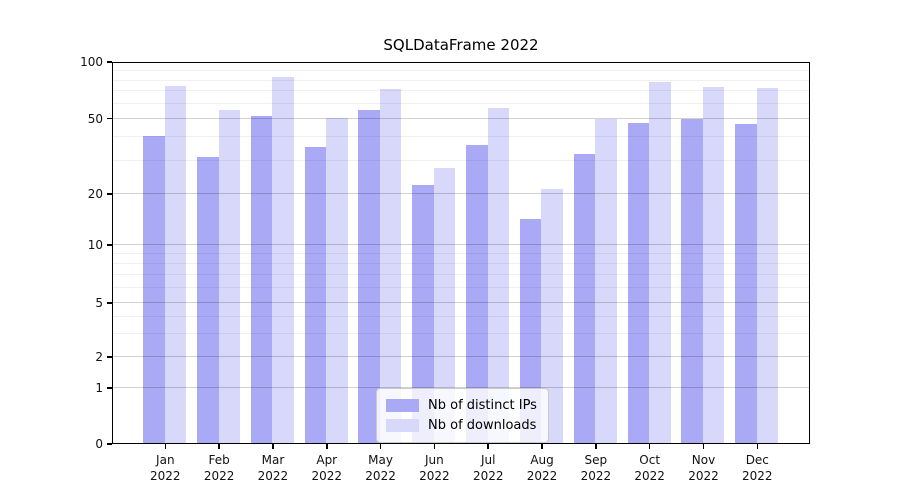  What do you see at coordinates (434, 468) in the screenshot?
I see `x-tick-label: Jun 2022` at bounding box center [434, 468].